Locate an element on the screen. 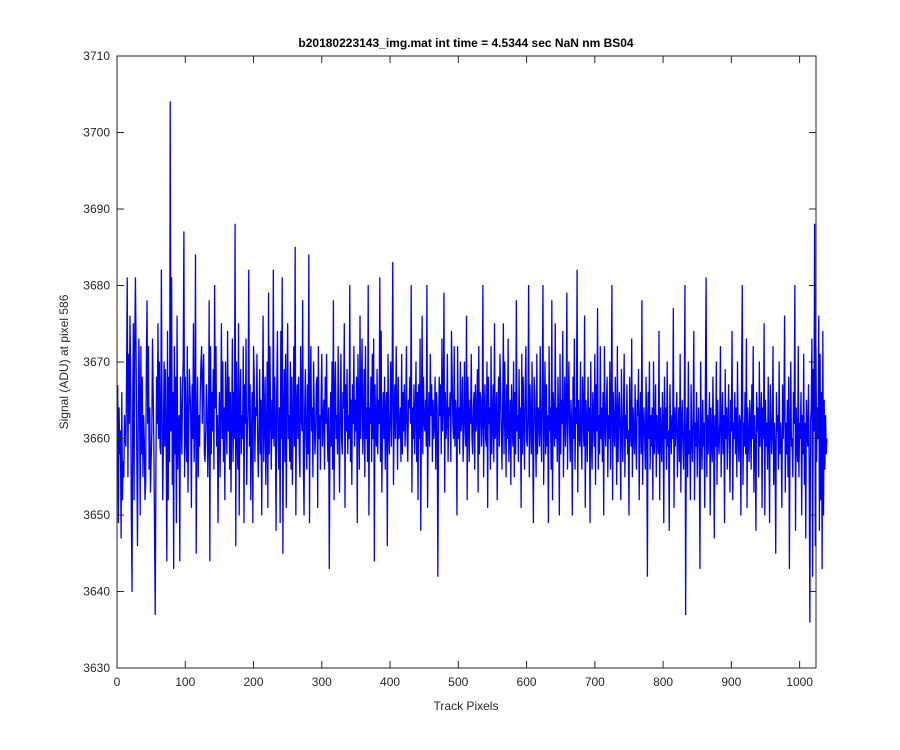  y-tick-label: 3660 is located at coordinates (96, 439).